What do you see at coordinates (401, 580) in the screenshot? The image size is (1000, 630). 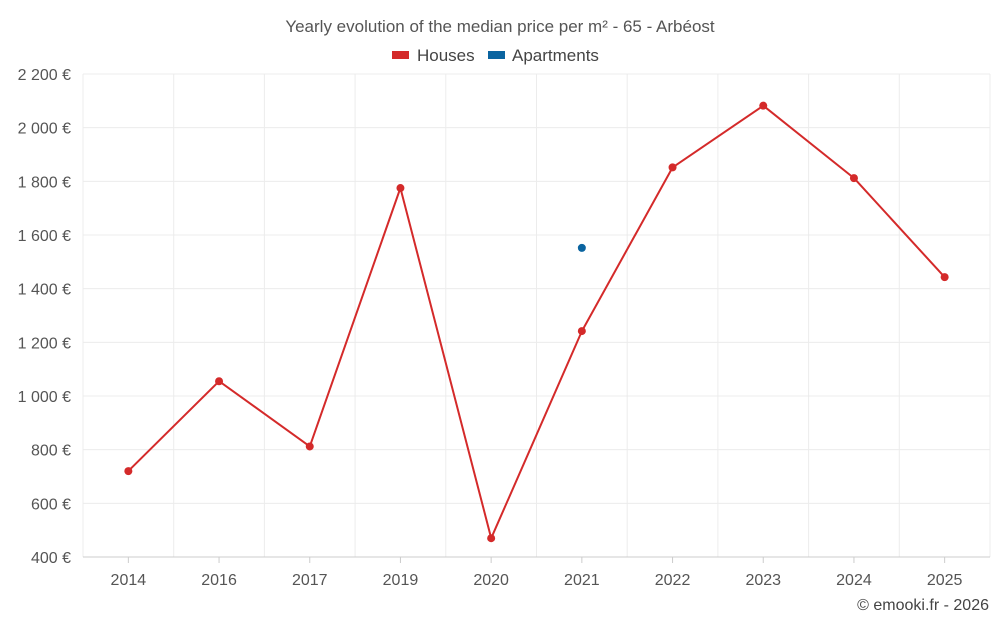 I see `x-tick-label: 2019` at bounding box center [401, 580].